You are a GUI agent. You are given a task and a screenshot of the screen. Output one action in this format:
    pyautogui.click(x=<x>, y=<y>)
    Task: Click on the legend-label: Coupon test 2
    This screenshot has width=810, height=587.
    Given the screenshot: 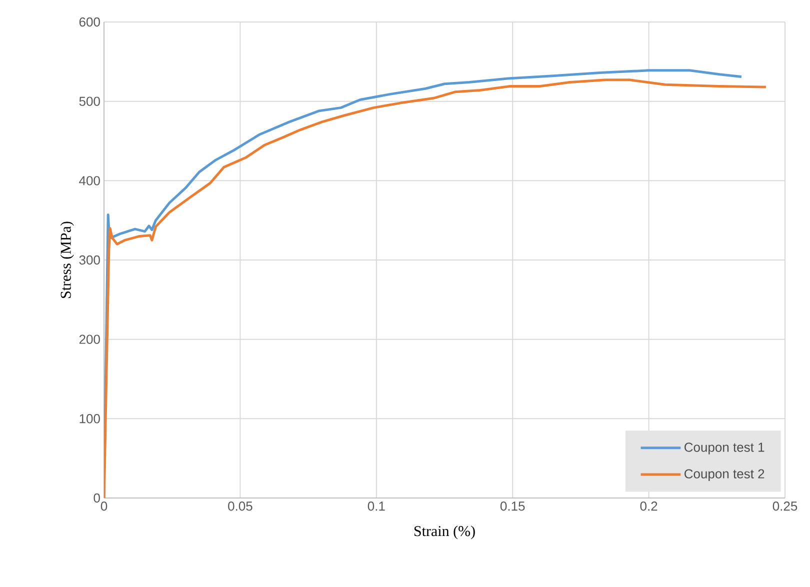 What is the action you would take?
    pyautogui.click(x=724, y=475)
    